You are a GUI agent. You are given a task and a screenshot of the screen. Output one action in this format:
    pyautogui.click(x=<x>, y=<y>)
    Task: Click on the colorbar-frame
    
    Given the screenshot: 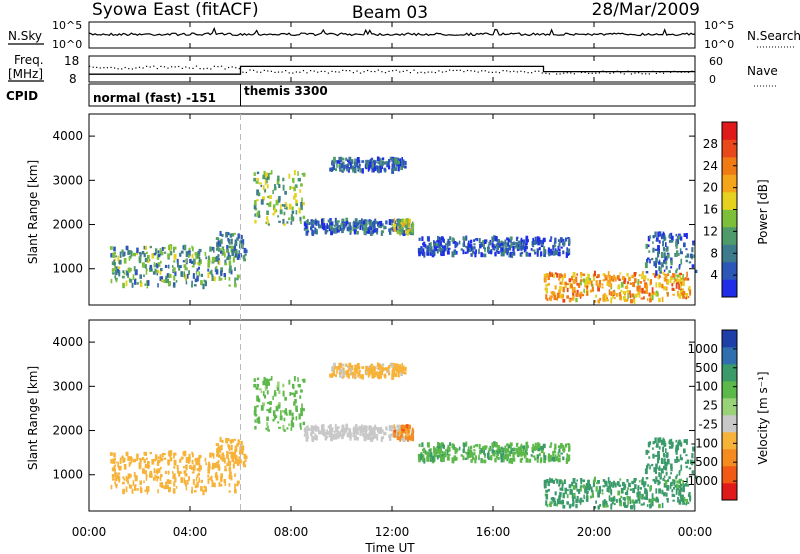 What is the action you would take?
    pyautogui.click(x=729, y=415)
    